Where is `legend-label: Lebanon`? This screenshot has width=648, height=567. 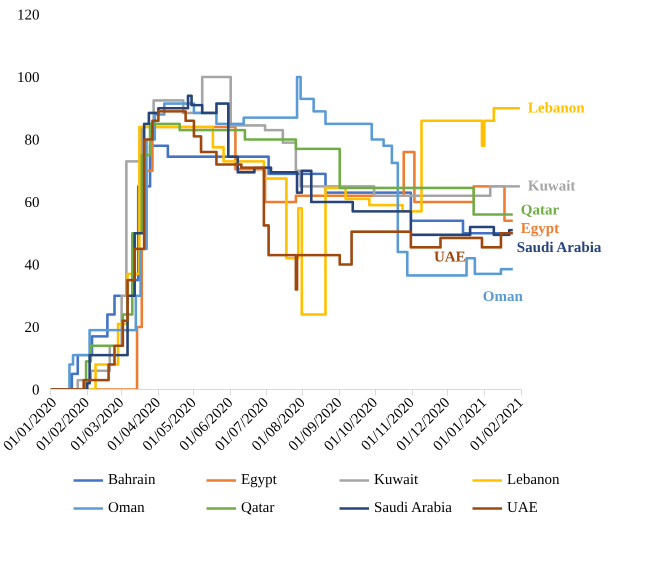
legend-label: Lebanon is located at coordinates (533, 480).